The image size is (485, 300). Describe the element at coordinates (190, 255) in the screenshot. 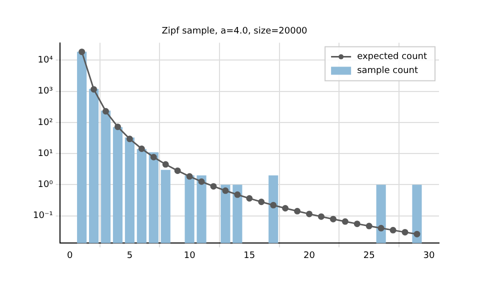

I see `x-tick-label: 10` at that location.